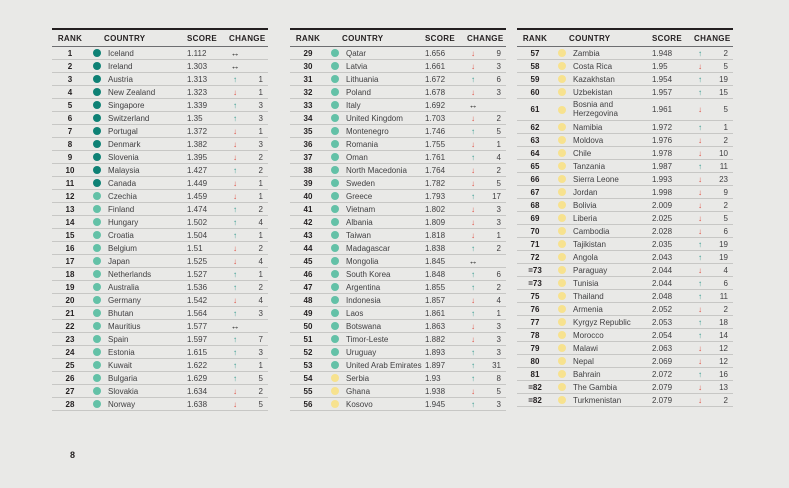 Image resolution: width=789 pixels, height=488 pixels. I want to click on country-cell: New Zealand, so click(137, 92).